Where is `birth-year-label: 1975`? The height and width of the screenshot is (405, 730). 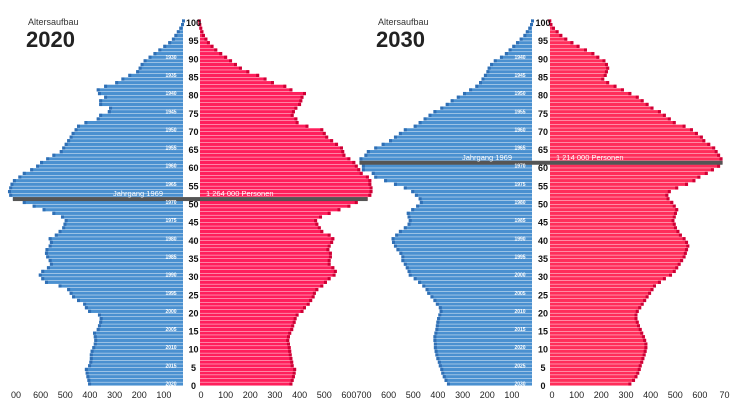
birth-year-label: 1975 is located at coordinates (170, 221).